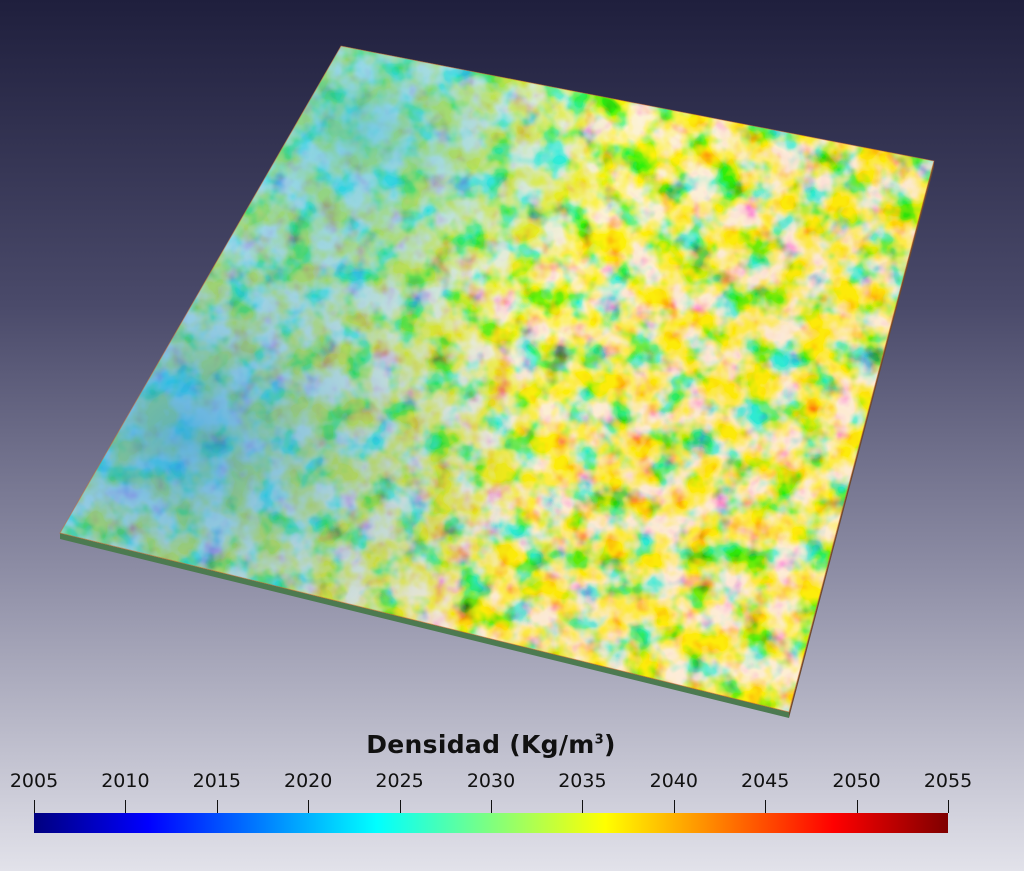  What do you see at coordinates (856, 781) in the screenshot?
I see `colorbar-tick-label: 2050` at bounding box center [856, 781].